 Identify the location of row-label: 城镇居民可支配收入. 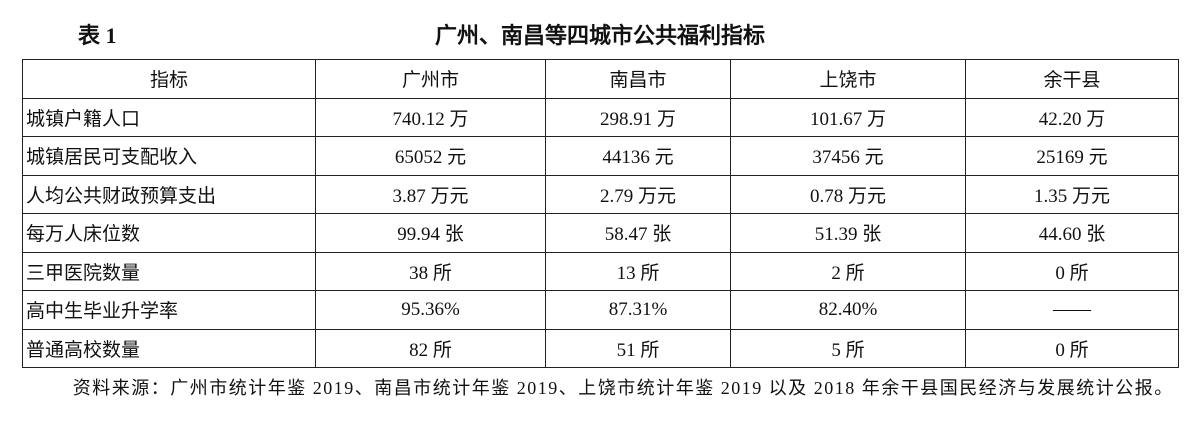
(169, 156).